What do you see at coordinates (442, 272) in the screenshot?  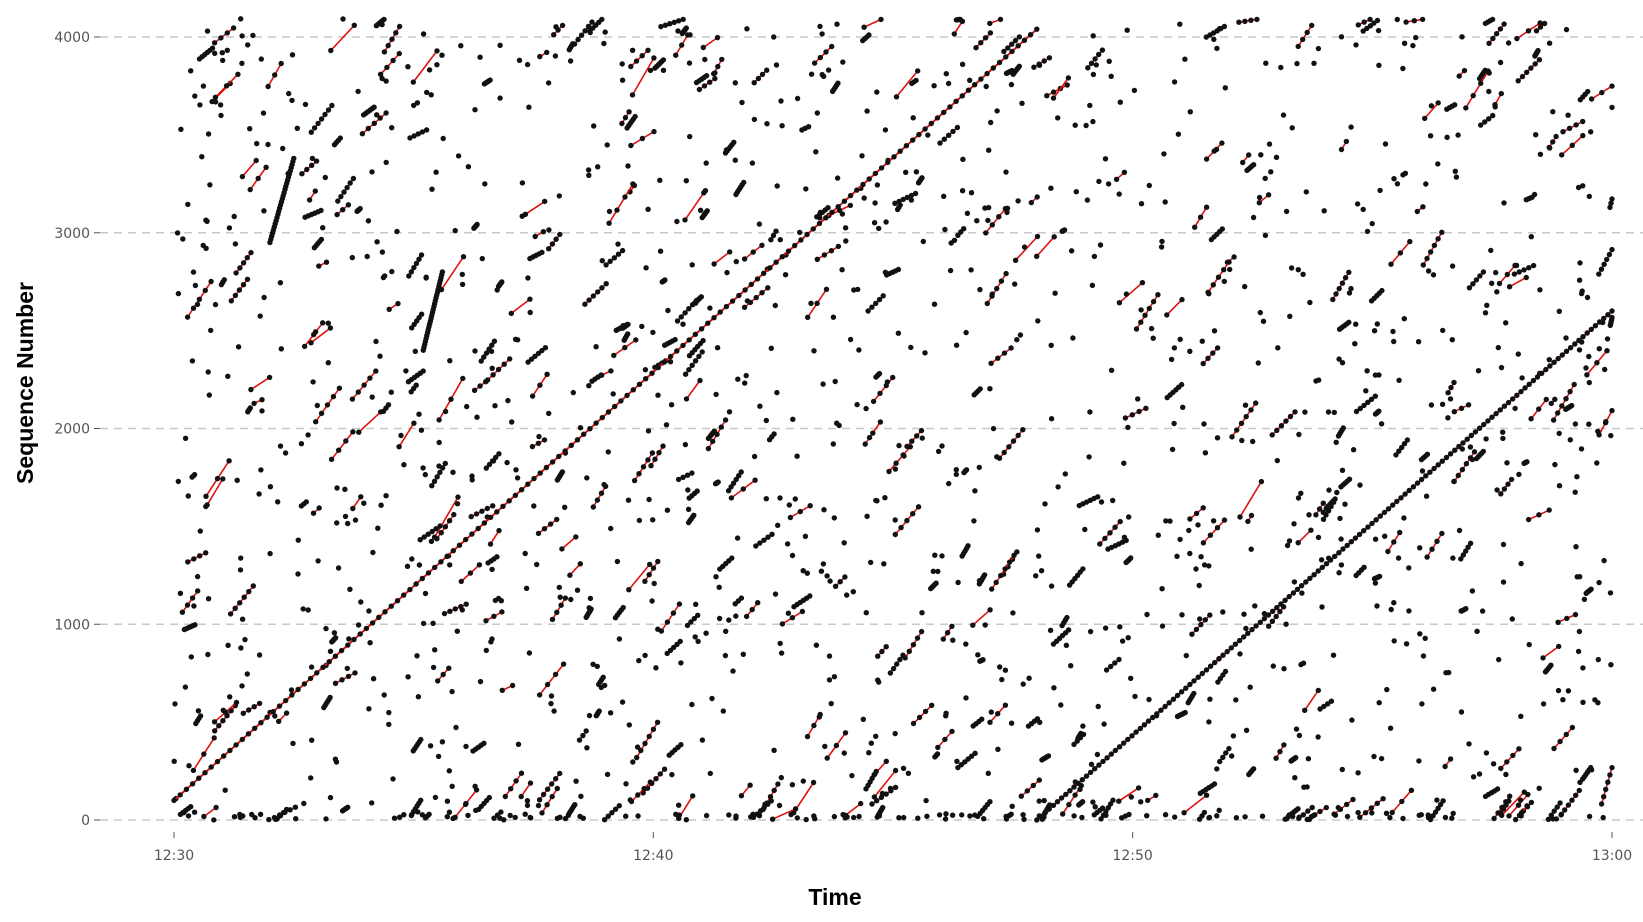 I see `dense-run-2-point` at bounding box center [442, 272].